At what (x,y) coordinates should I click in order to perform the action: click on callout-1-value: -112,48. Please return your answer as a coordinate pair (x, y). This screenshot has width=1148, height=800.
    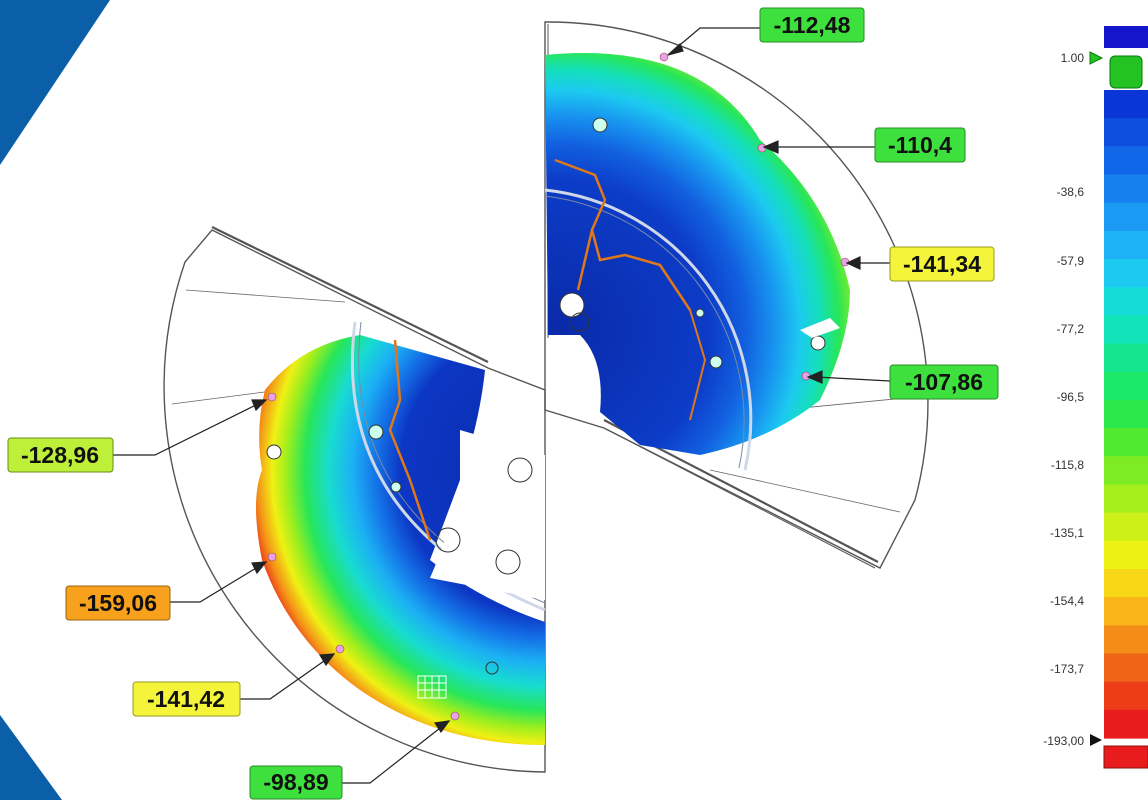
    Looking at the image, I should click on (812, 25).